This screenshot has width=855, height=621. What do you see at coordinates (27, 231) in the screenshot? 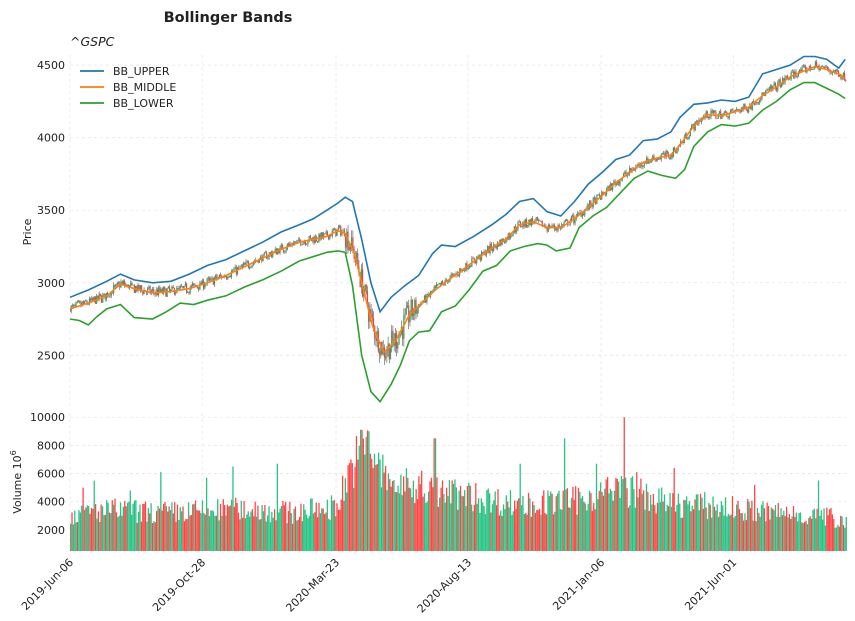
I see `price-axis-label: Price` at bounding box center [27, 231].